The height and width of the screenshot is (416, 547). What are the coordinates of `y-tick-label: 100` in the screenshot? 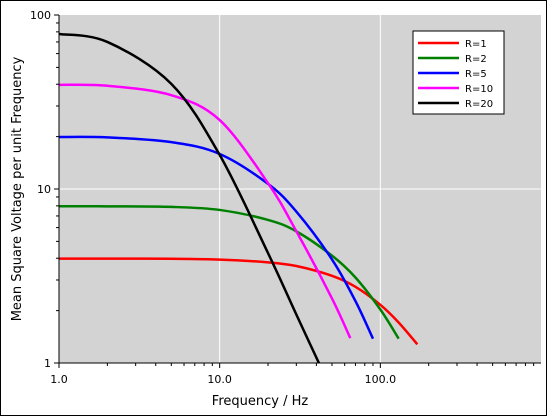 It's located at (40, 15).